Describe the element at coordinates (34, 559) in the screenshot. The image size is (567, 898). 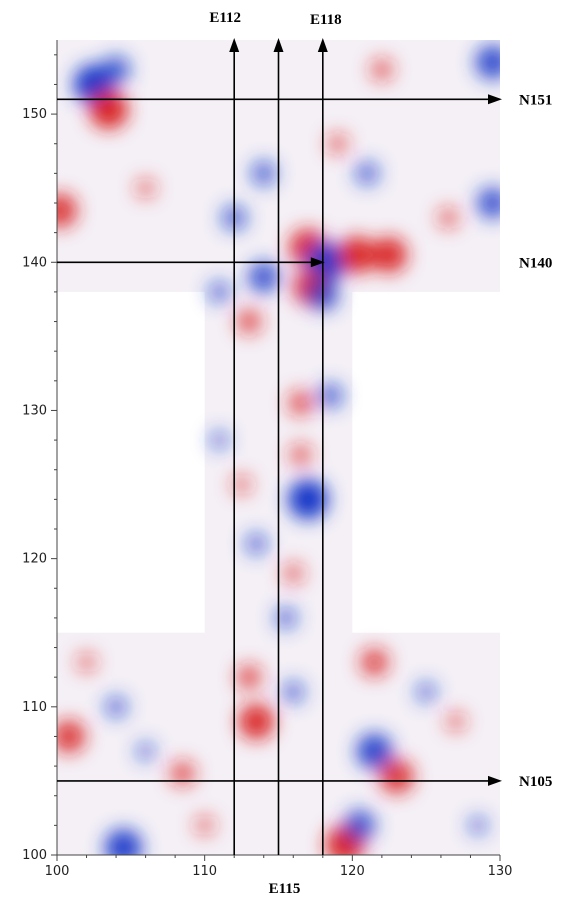
I see `y-tick-label: 120` at that location.